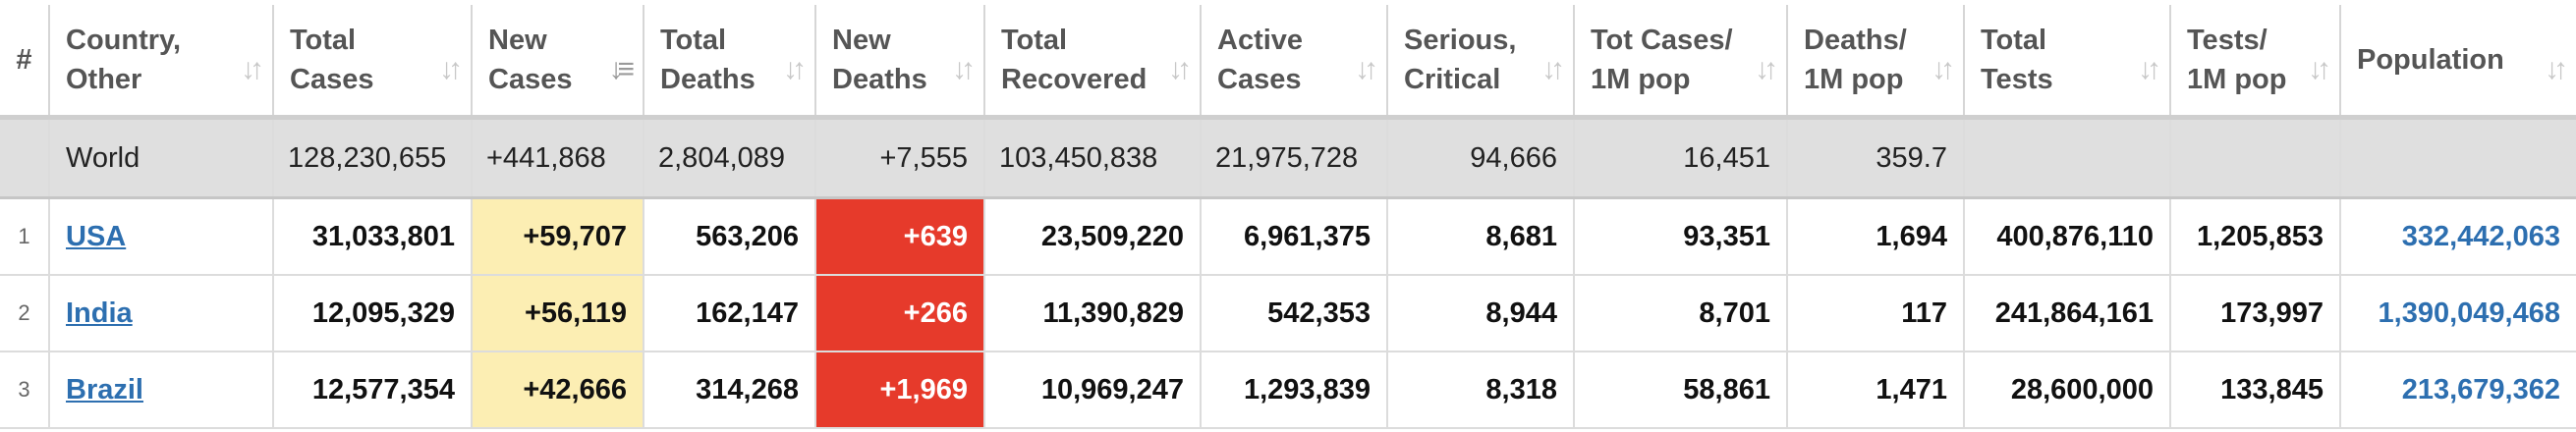 This screenshot has height=432, width=2576. What do you see at coordinates (879, 60) in the screenshot?
I see `header-new-deaths-label: New Deaths` at bounding box center [879, 60].